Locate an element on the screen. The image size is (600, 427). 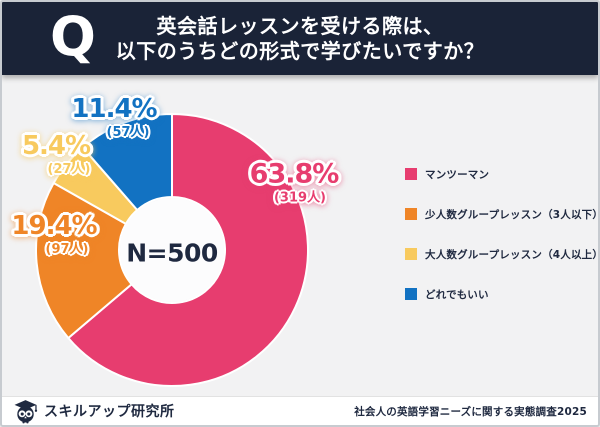
chart-label-large-group: 5.4% (27人) is located at coordinates (56, 154).